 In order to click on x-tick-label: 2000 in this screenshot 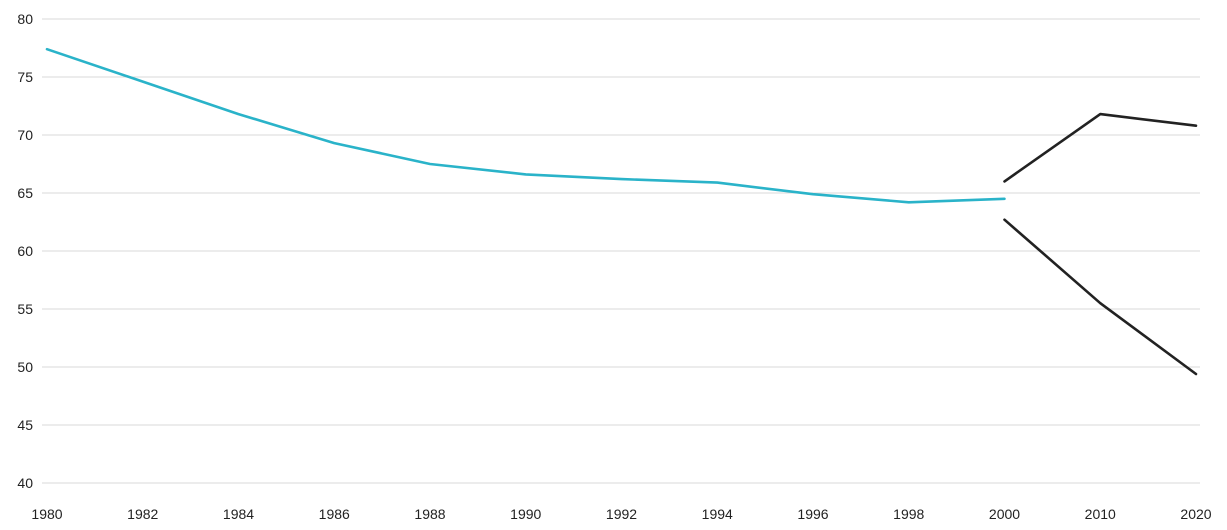, I will do `click(1004, 514)`.